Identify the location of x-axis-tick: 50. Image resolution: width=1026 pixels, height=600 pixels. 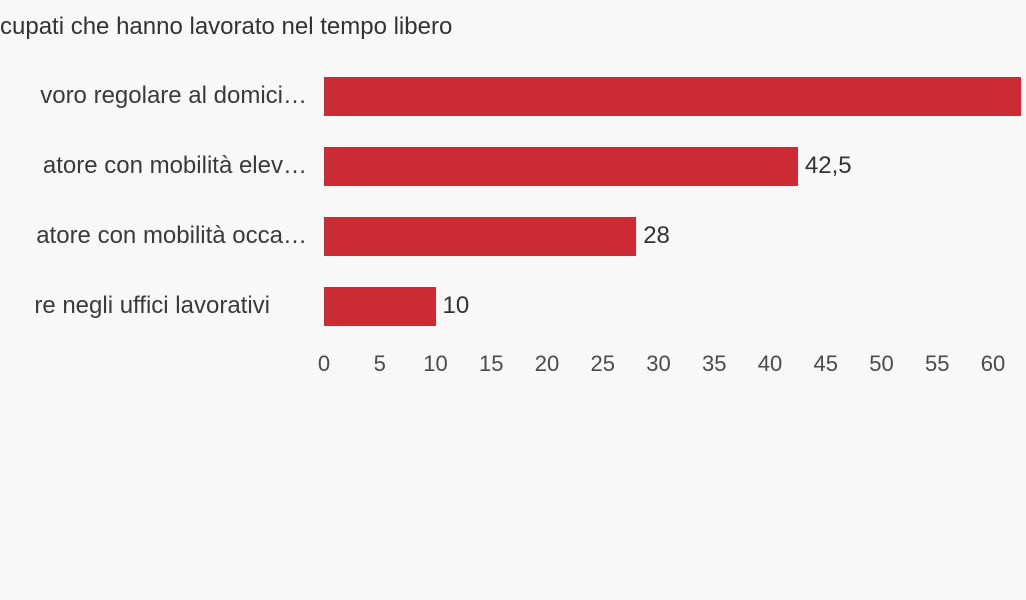
(881, 363).